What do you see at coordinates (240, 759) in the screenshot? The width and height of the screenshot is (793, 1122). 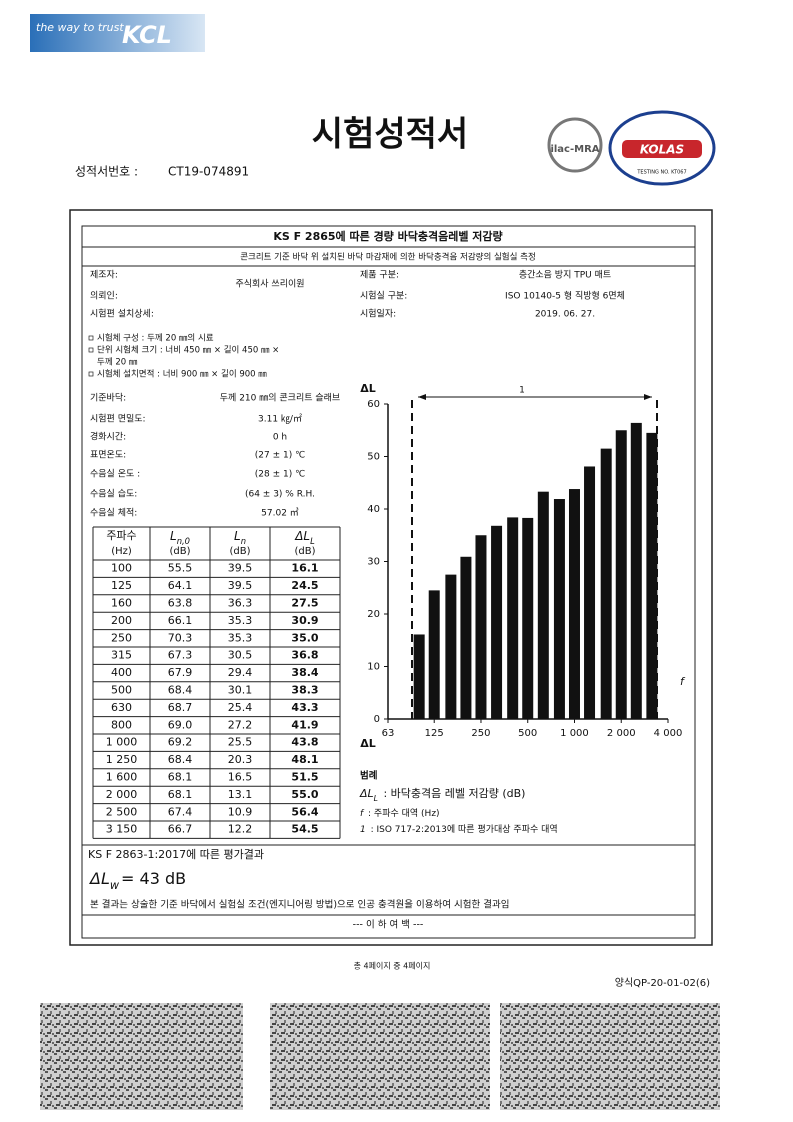 I see `table-cell: 20.3` at bounding box center [240, 759].